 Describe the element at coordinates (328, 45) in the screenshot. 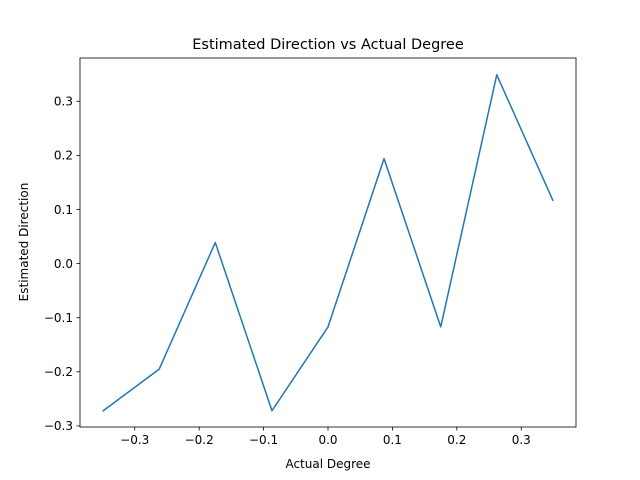

I see `chart-title: Estimated Direction vs Actual Degree` at that location.